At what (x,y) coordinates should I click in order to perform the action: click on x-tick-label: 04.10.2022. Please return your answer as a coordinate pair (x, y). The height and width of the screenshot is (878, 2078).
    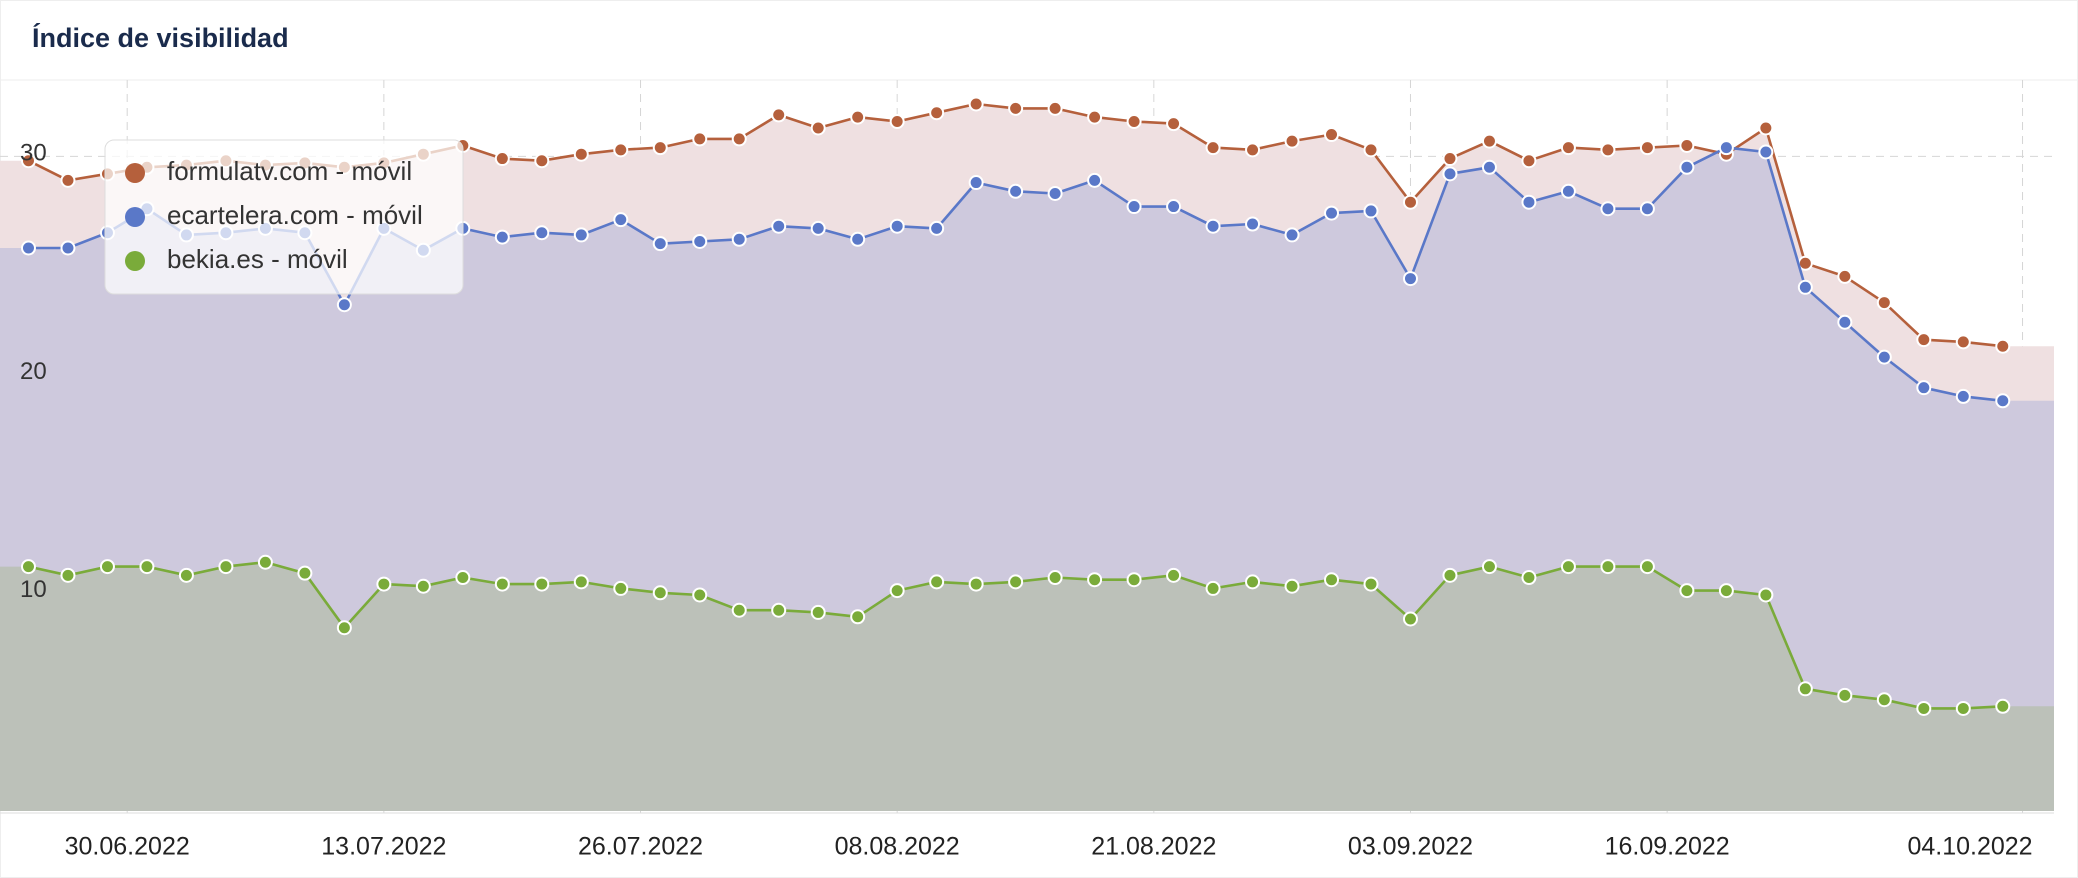
    Looking at the image, I should click on (1969, 847).